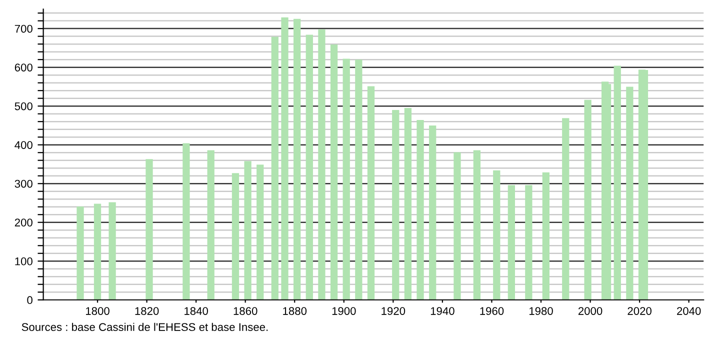 Image resolution: width=710 pixels, height=340 pixels. I want to click on x-tick-label: 1800, so click(98, 311).